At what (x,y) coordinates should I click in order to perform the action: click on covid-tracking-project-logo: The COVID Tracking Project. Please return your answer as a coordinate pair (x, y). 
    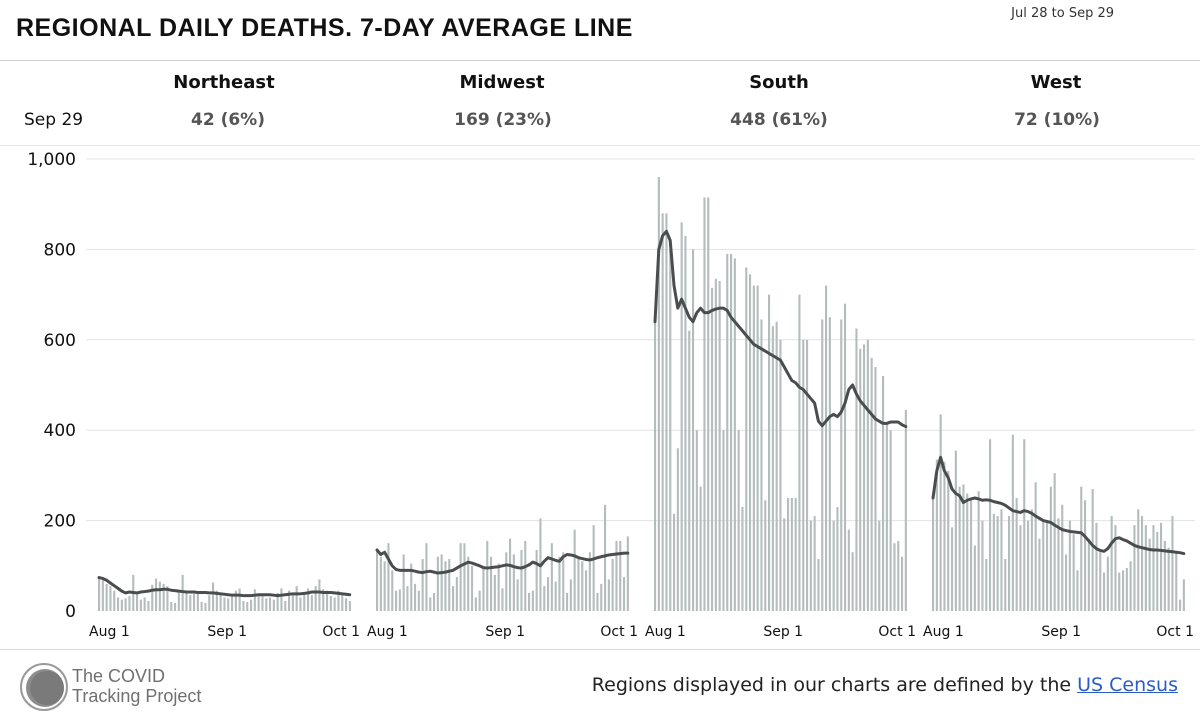
    Looking at the image, I should click on (120, 687).